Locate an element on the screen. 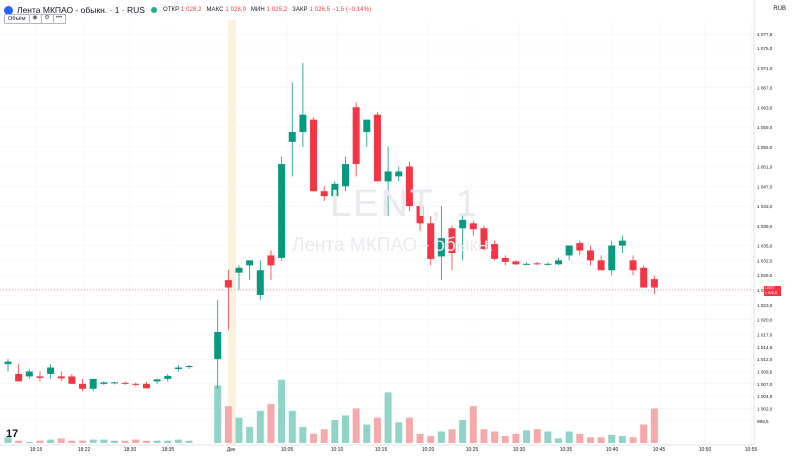 The image size is (800, 456). settings-gear-icon: ⚙ is located at coordinates (47, 18).